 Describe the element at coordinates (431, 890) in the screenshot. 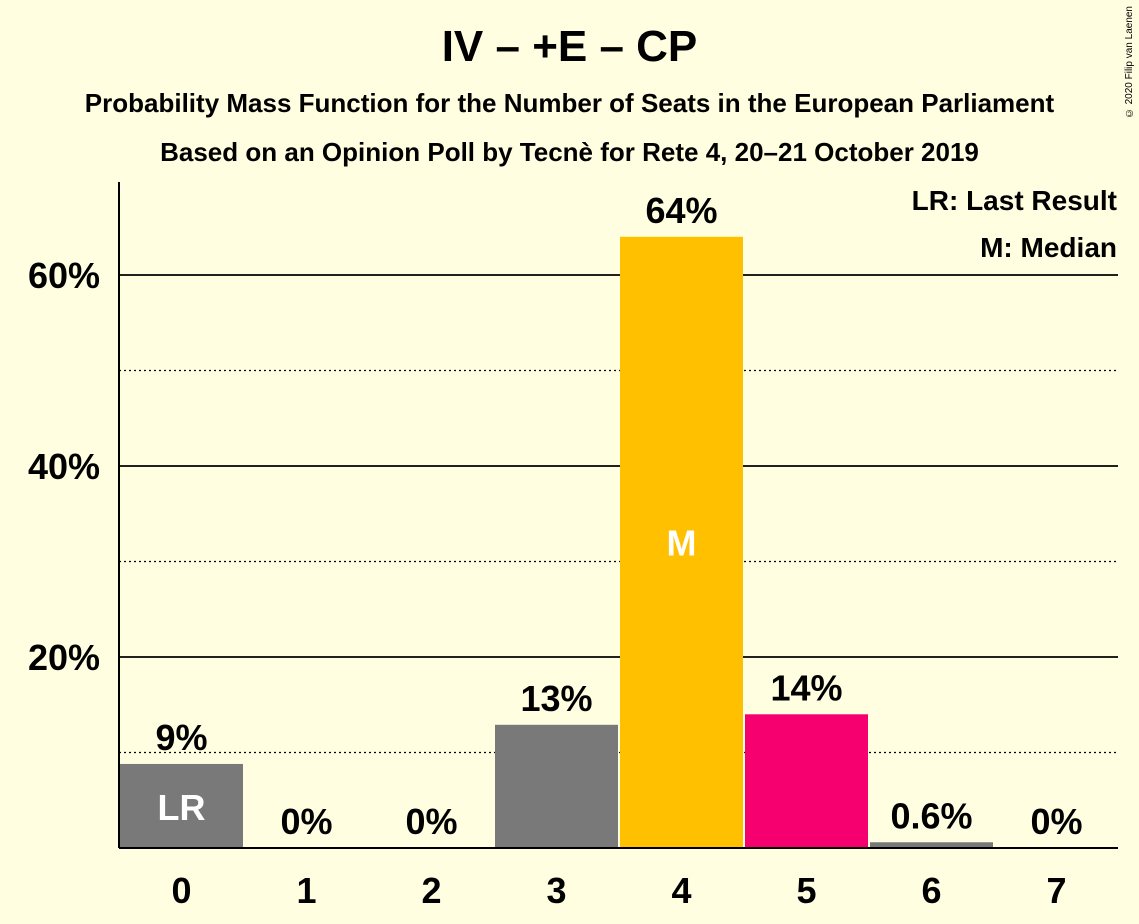

I see `x-tick-label: 2` at that location.